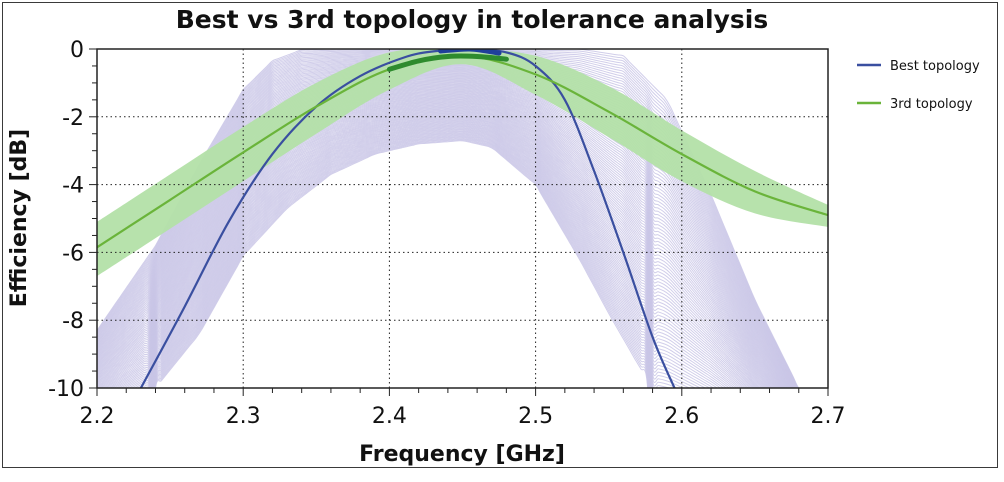  Describe the element at coordinates (462, 454) in the screenshot. I see `x-axis-label: Frequency [GHz]` at that location.